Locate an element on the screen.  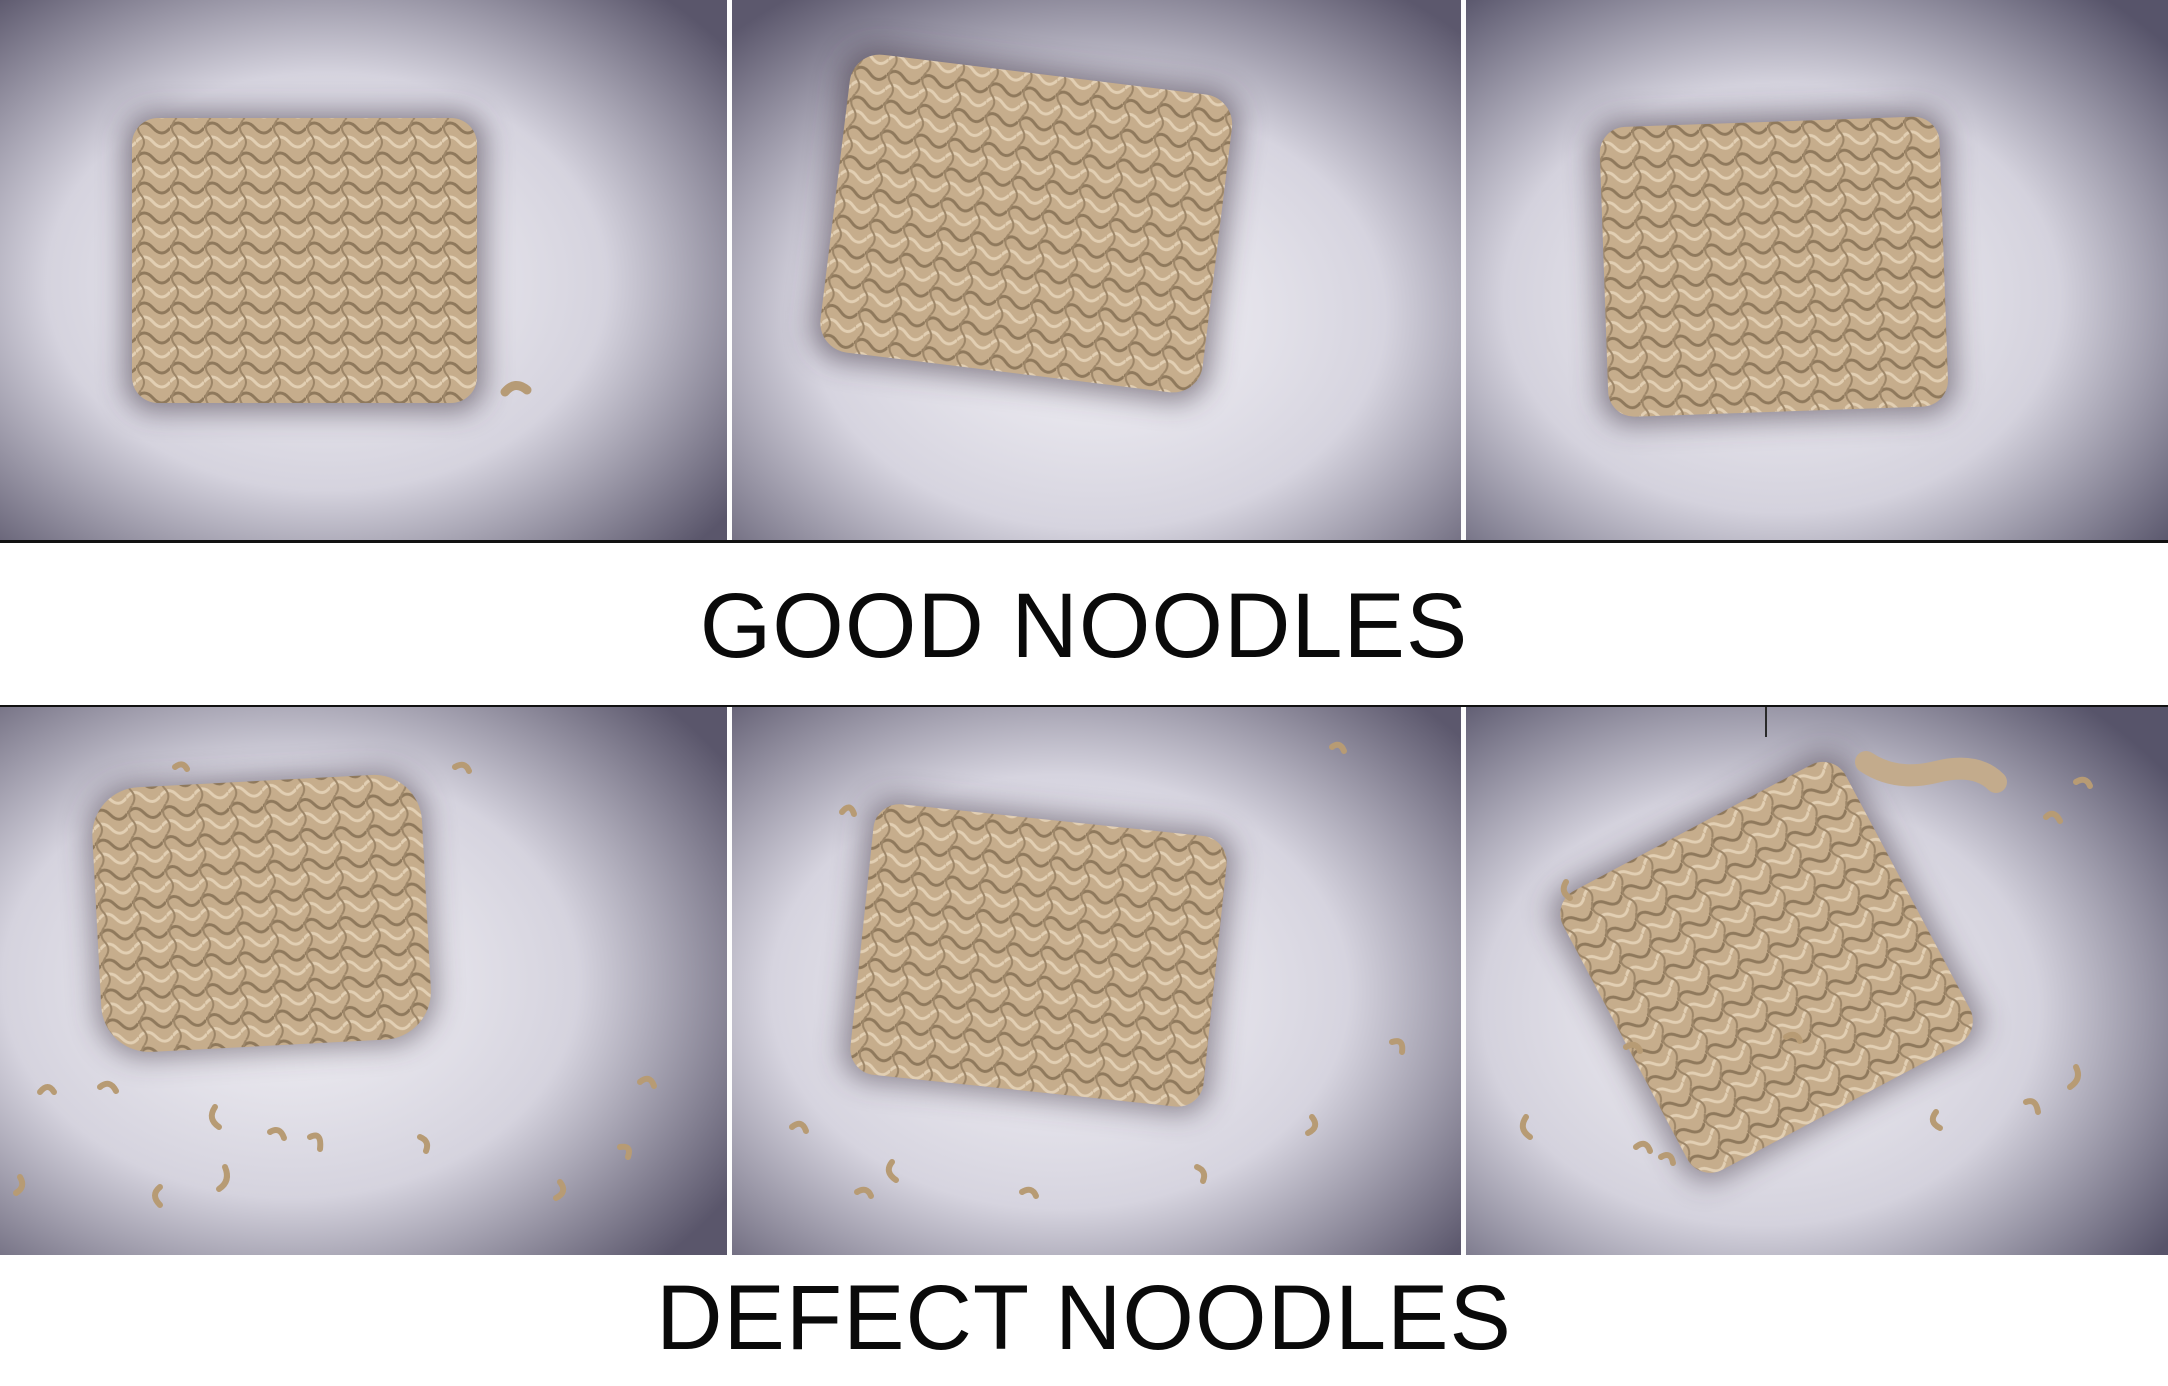
good-noodles-caption: GOOD NOODLES is located at coordinates (1084, 626).